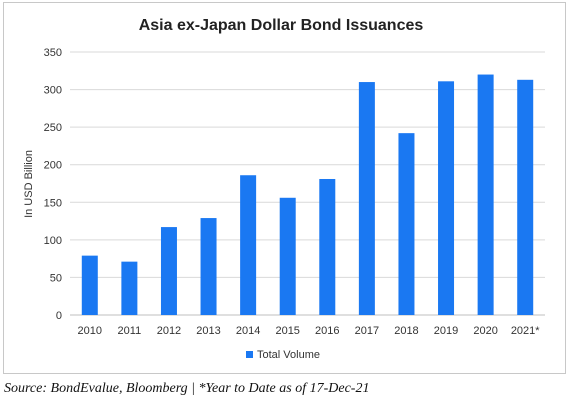 The image size is (572, 405). Describe the element at coordinates (53, 91) in the screenshot. I see `y-tick-label: 300` at that location.